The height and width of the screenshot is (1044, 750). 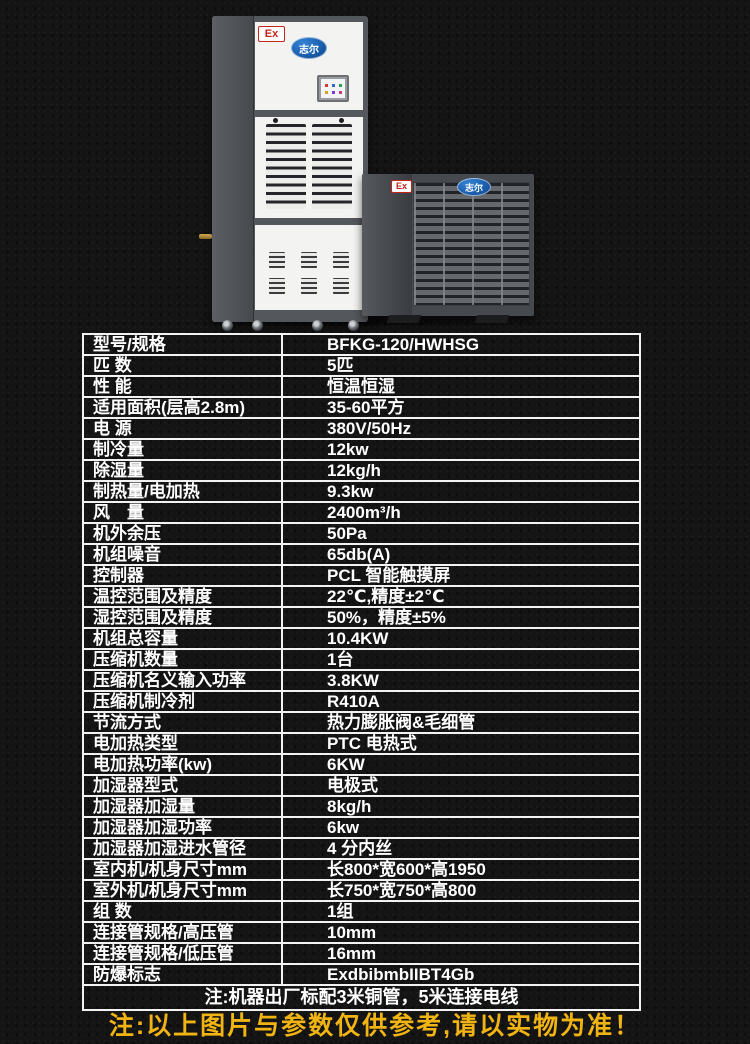 I want to click on spec-label: 压缩机数量, so click(x=183, y=659).